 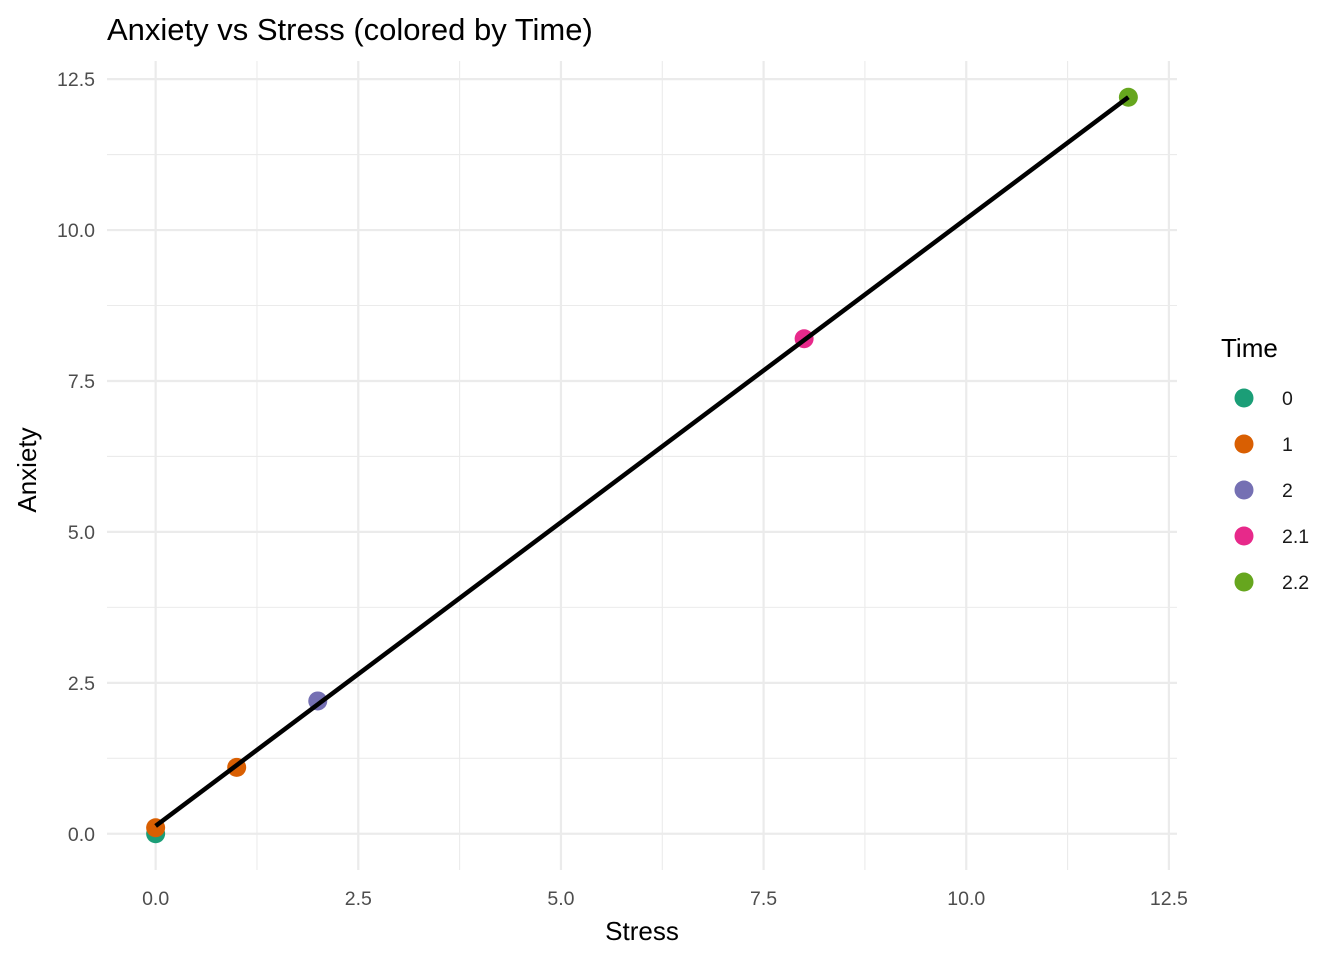 I want to click on legend-title: Time, so click(x=1249, y=348).